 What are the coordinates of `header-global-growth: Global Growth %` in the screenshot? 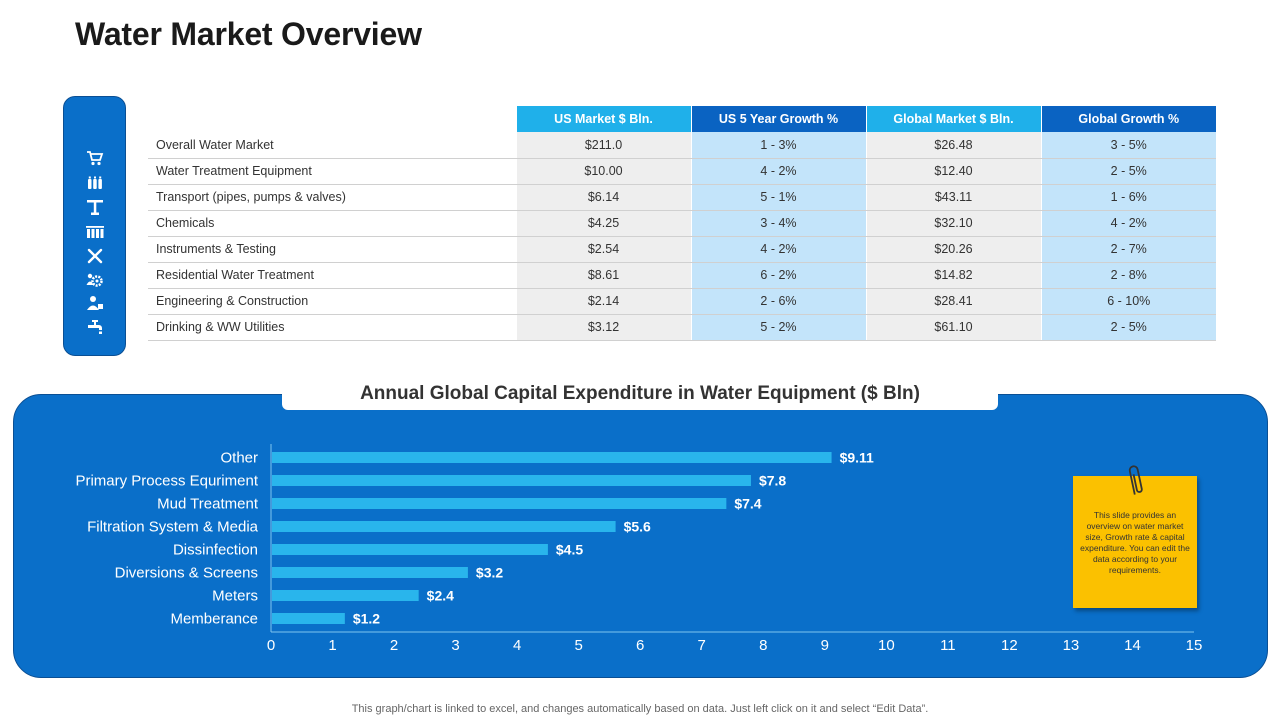 It's located at (1128, 119).